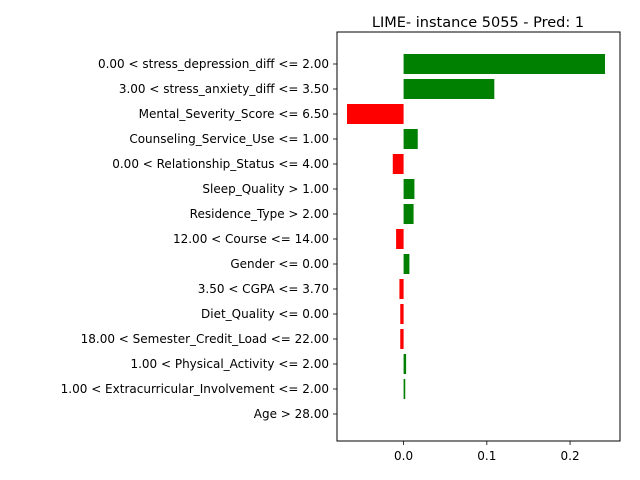  Describe the element at coordinates (205, 339) in the screenshot. I see `category-label-11: 18.00 < Semester_Credit_Load <= 22.00` at that location.